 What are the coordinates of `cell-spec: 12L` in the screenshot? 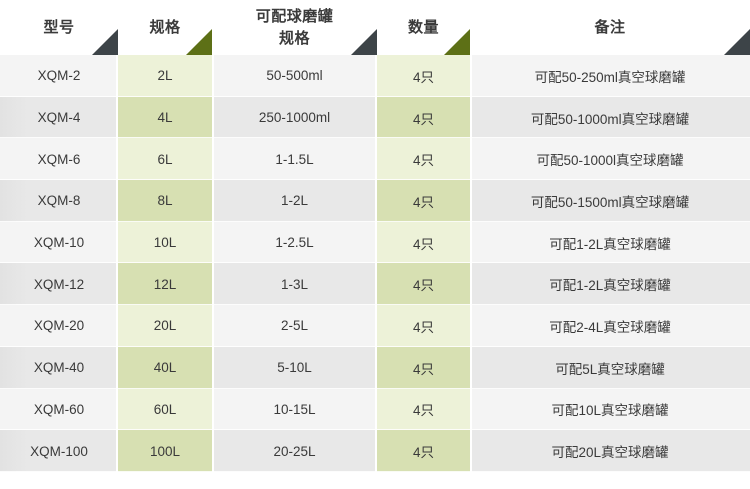 It's located at (165, 284).